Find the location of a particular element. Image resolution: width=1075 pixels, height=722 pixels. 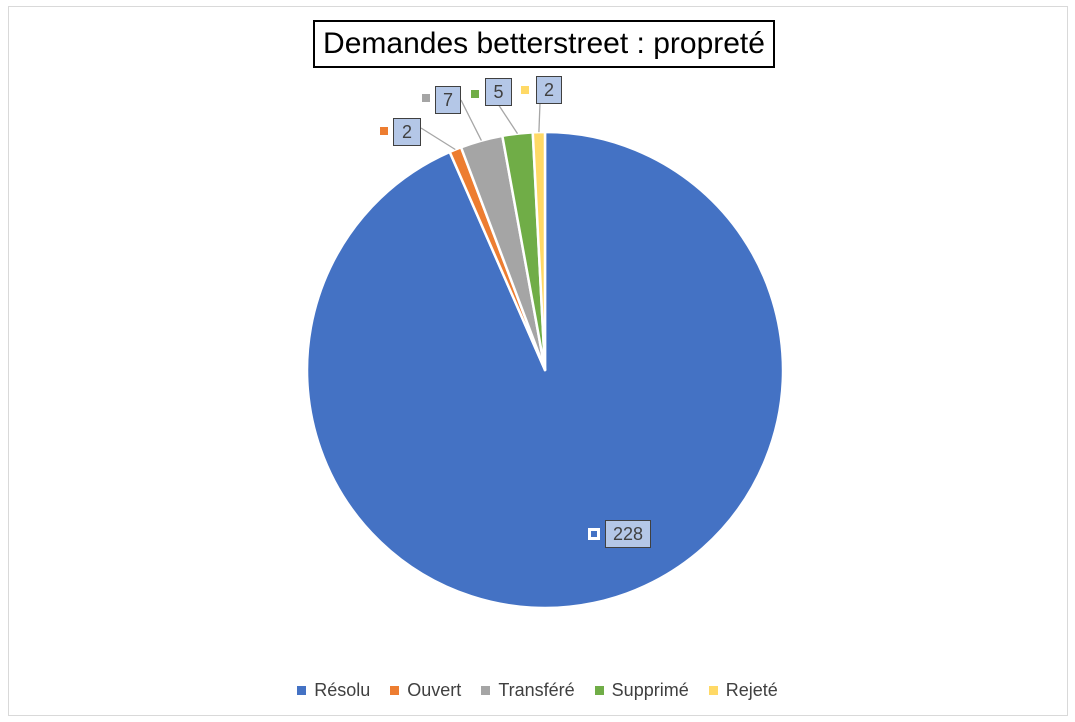

leader-lines is located at coordinates (480, 125).